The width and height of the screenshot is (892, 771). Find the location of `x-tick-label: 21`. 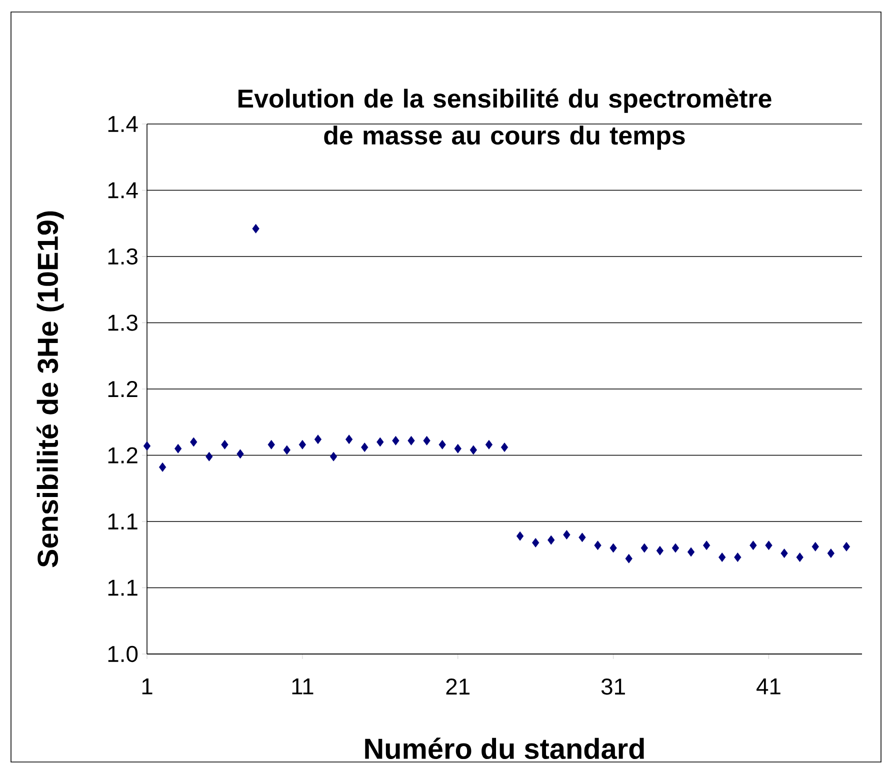

x-tick-label: 21 is located at coordinates (458, 686).